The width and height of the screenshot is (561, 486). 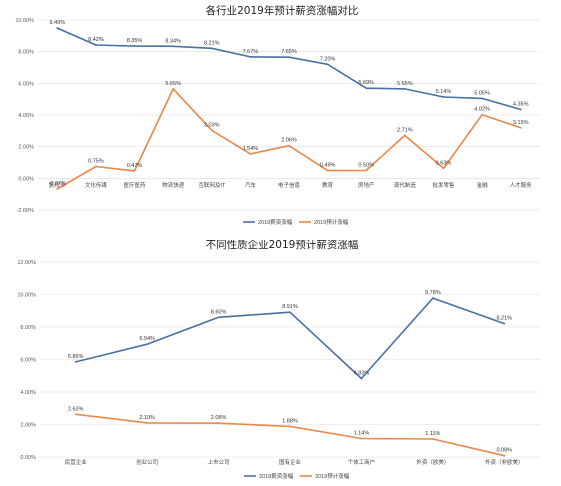 I want to click on x-tick-label: 互联网及IT, so click(x=212, y=185).